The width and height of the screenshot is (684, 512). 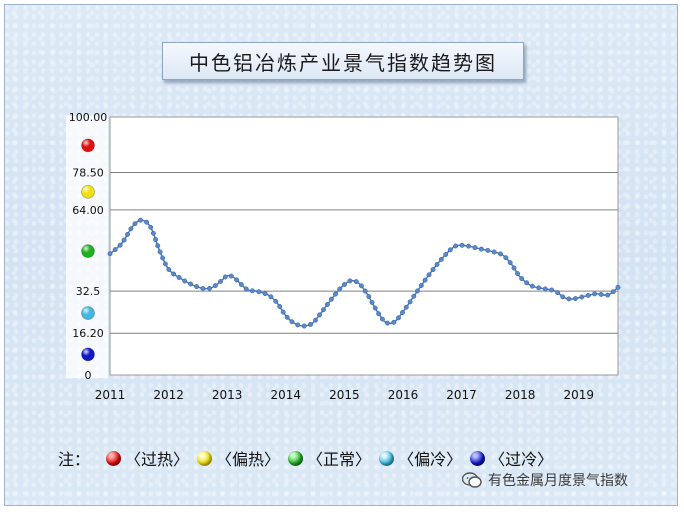 What do you see at coordinates (110, 395) in the screenshot?
I see `x-tick-label: 2011` at bounding box center [110, 395].